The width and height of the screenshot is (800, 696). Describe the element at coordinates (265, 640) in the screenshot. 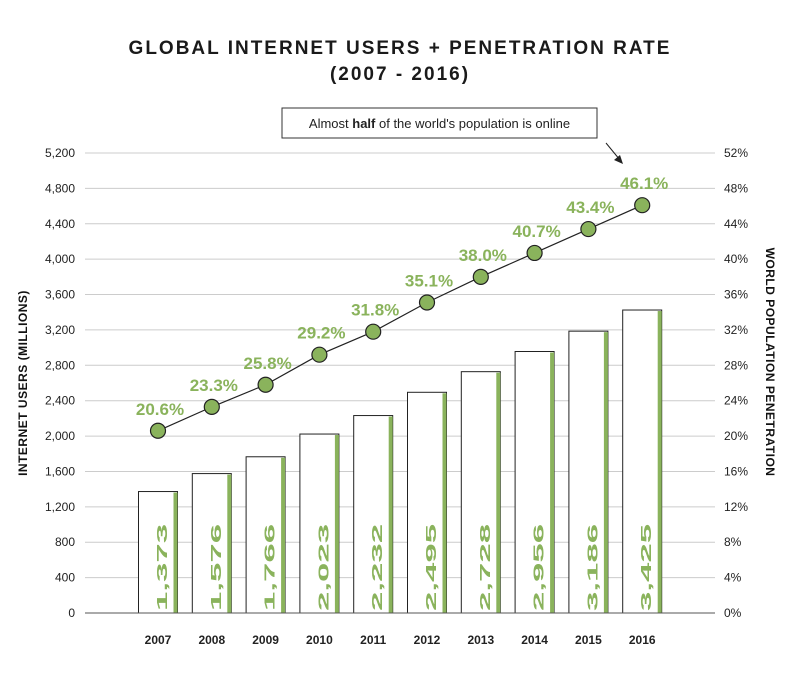

I see `x-tick-label: 2009` at that location.